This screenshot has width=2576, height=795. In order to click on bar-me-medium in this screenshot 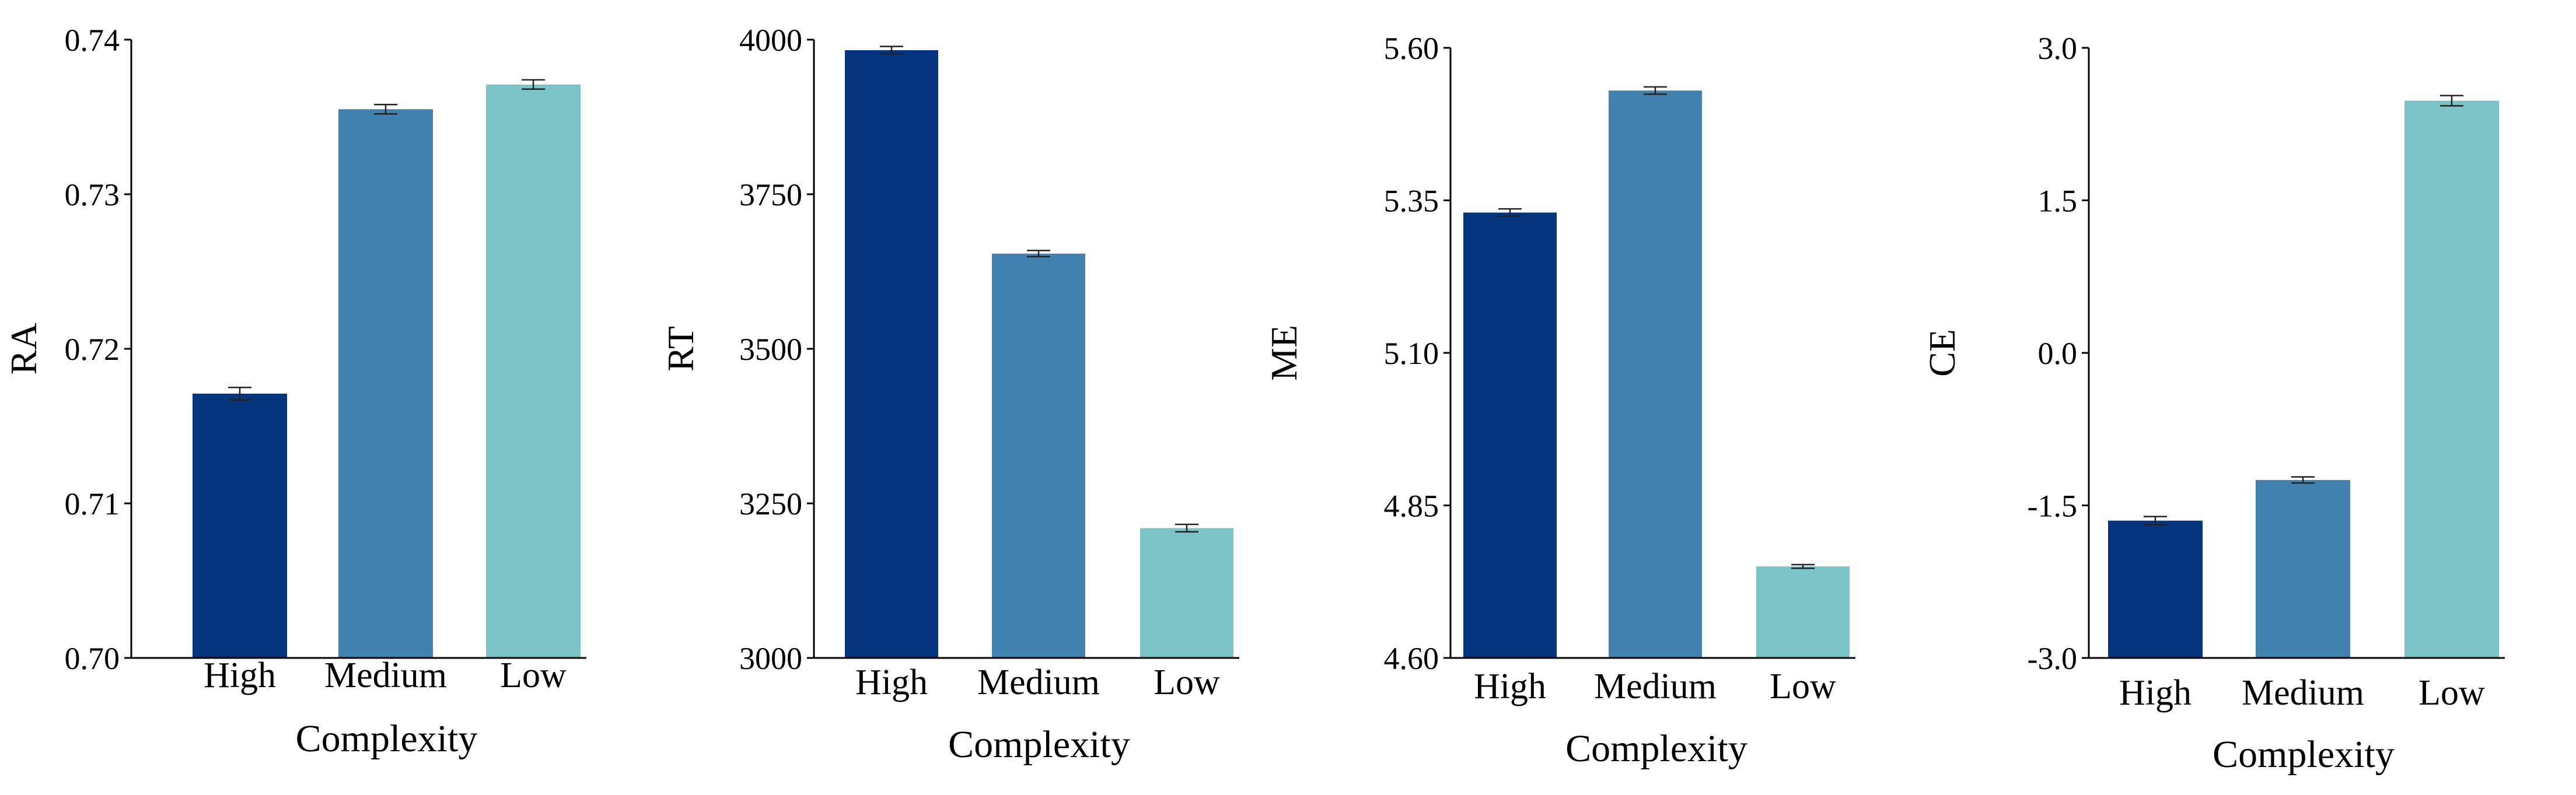, I will do `click(1655, 374)`.